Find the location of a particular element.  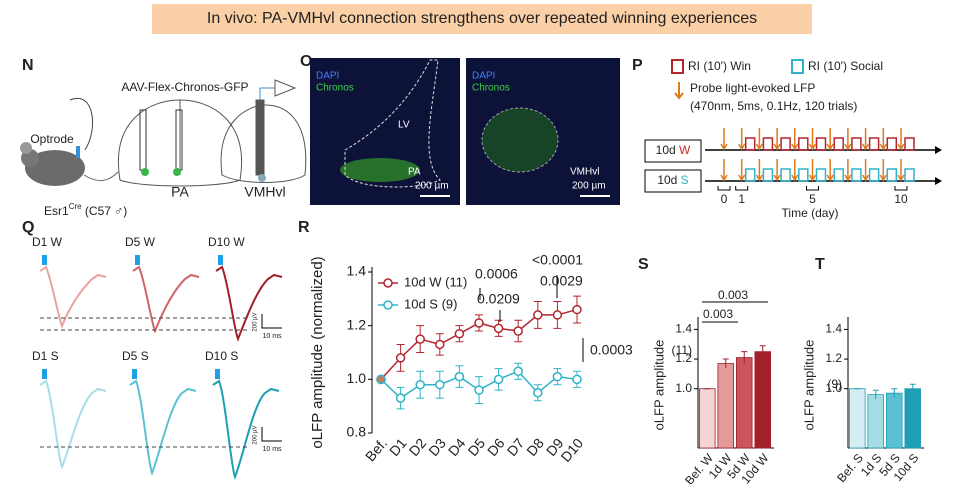

genotype-sup: Cre is located at coordinates (75, 206).